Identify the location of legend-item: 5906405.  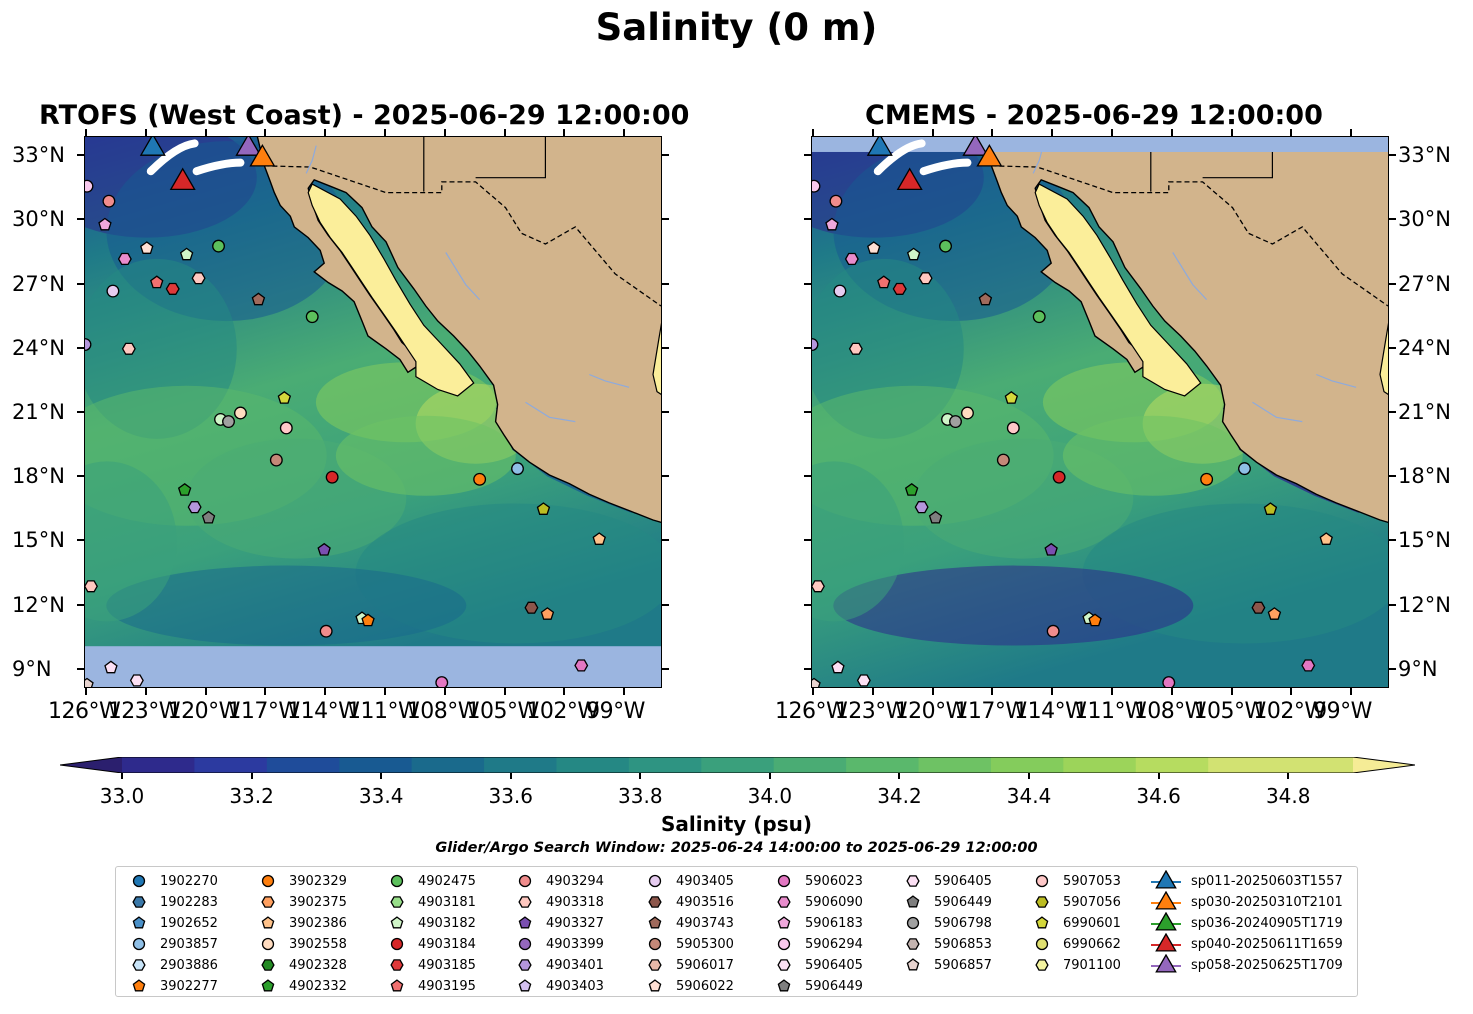
(818, 965).